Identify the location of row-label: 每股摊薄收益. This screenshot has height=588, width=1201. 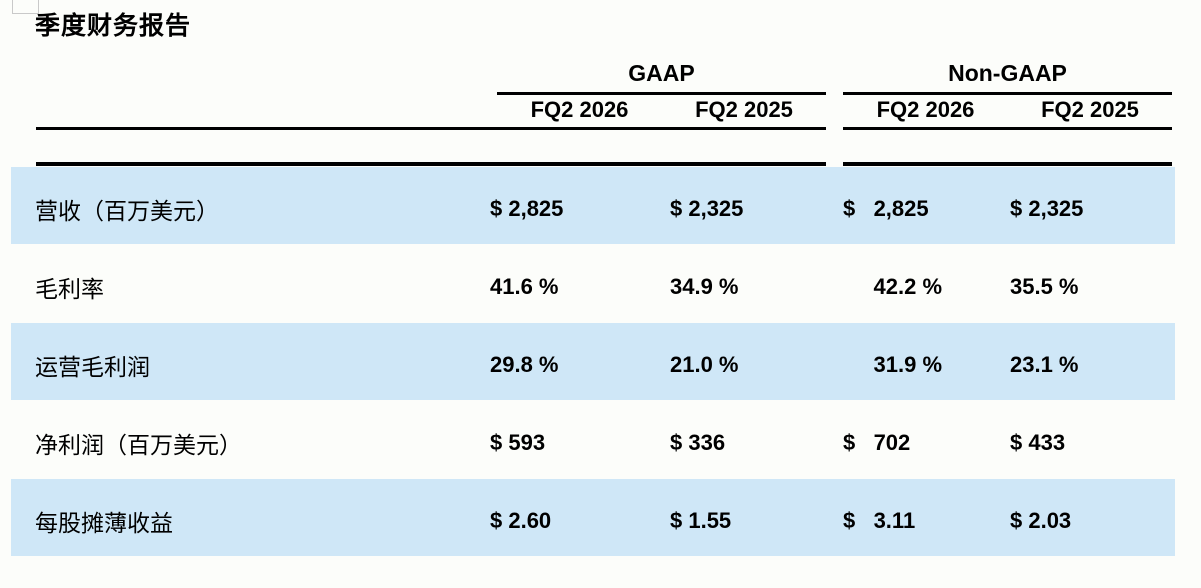
(104, 523).